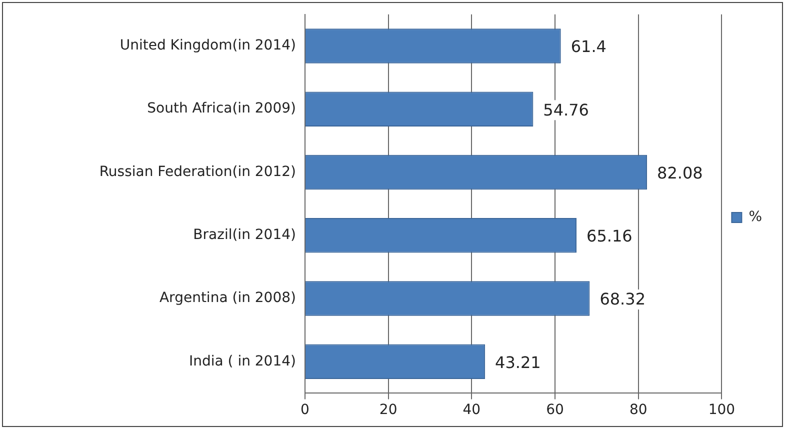 This screenshot has height=431, width=787. Describe the element at coordinates (244, 235) in the screenshot. I see `y-tick-label: Brazil(in 2014)` at that location.